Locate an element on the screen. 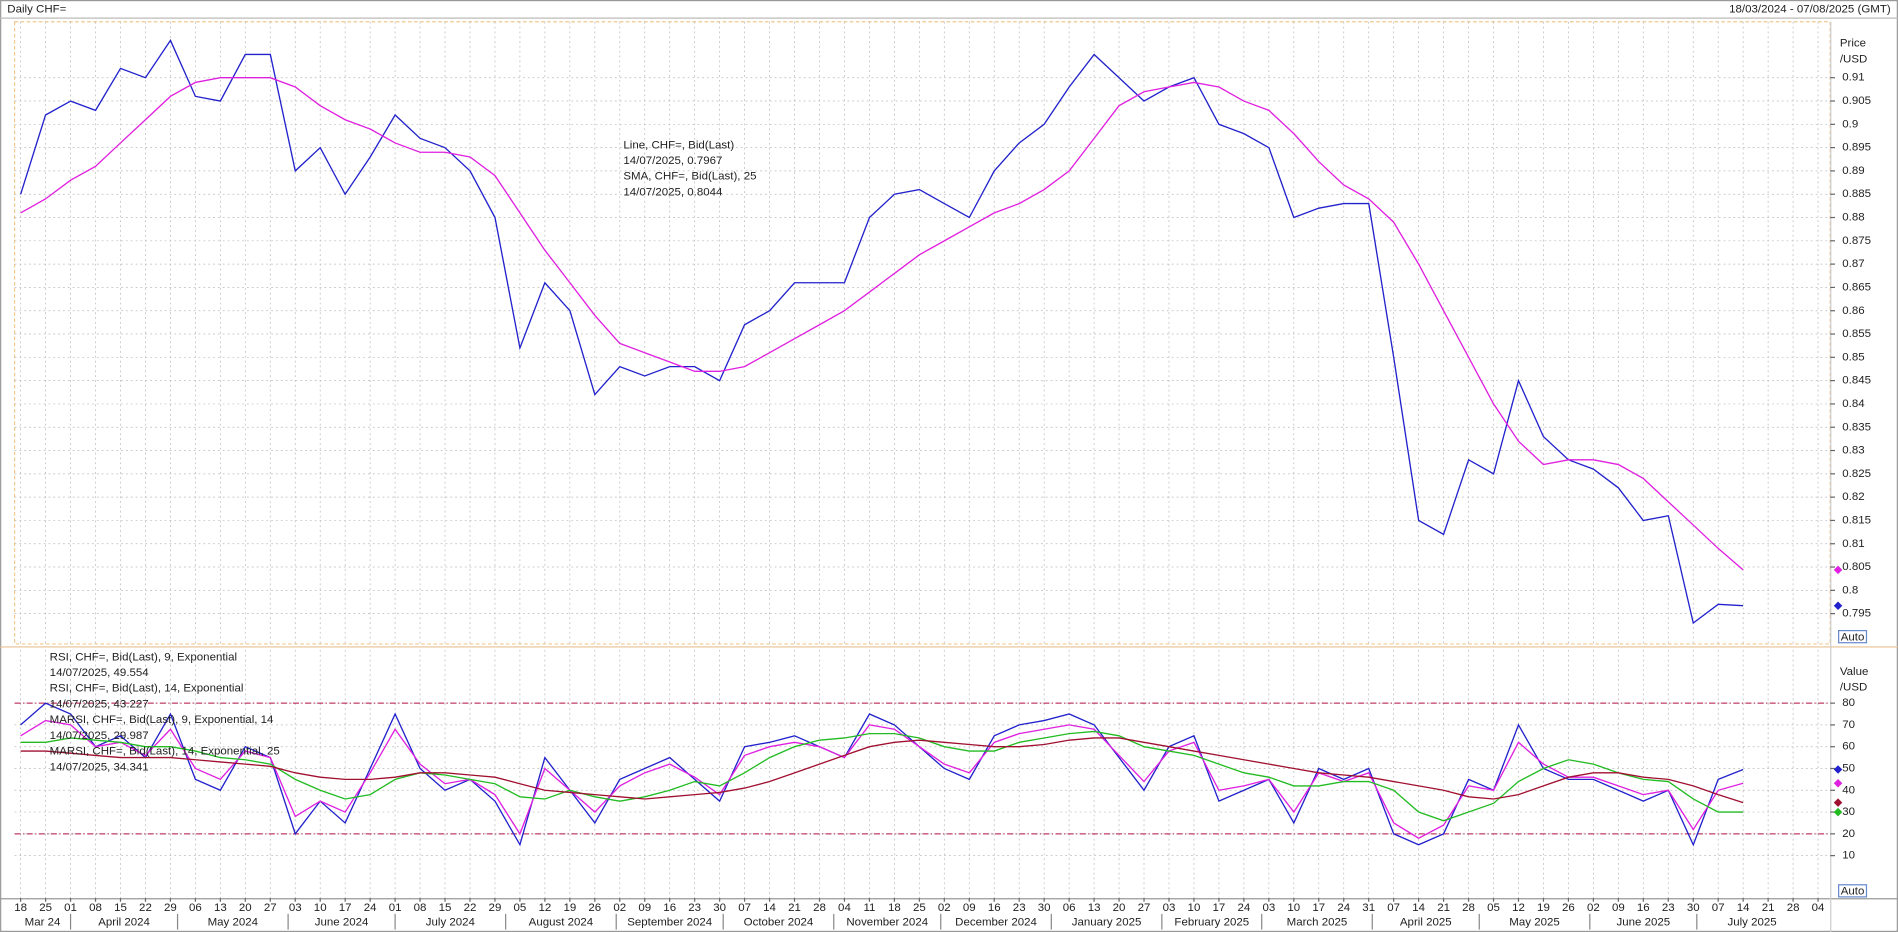  legend-last-value: 14/07/2025, 29.987 is located at coordinates (99, 736).